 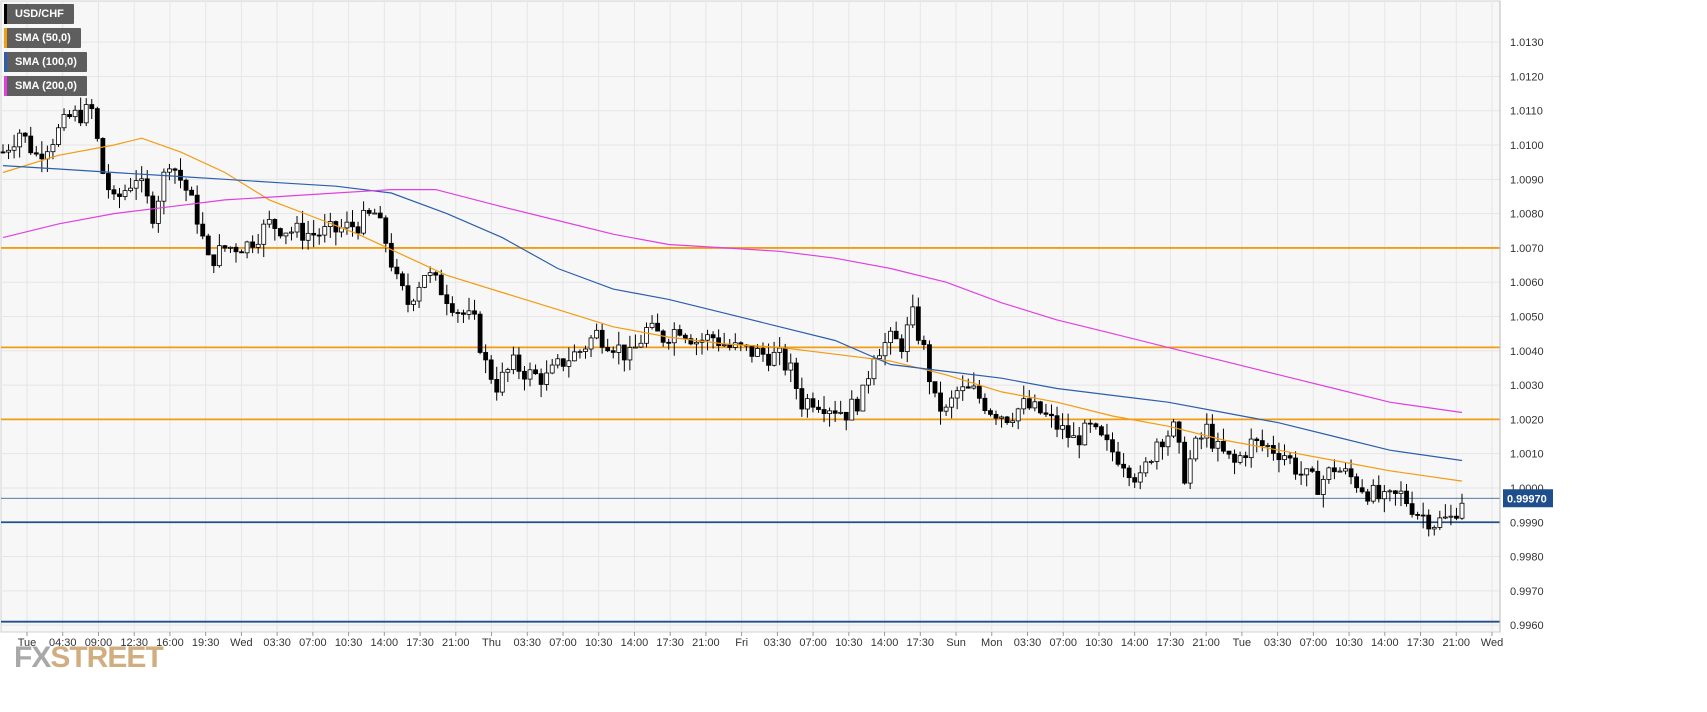 What do you see at coordinates (46, 62) in the screenshot?
I see `legend-sma-100-label: SMA (100,0)` at bounding box center [46, 62].